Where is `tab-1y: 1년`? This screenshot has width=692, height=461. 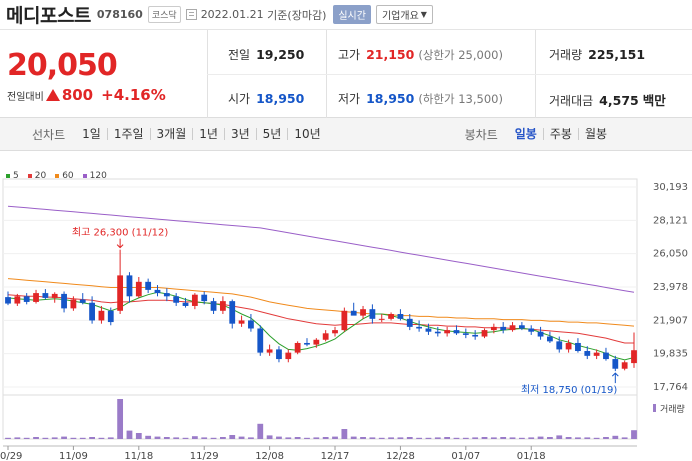 tab-1y: 1년 is located at coordinates (208, 134).